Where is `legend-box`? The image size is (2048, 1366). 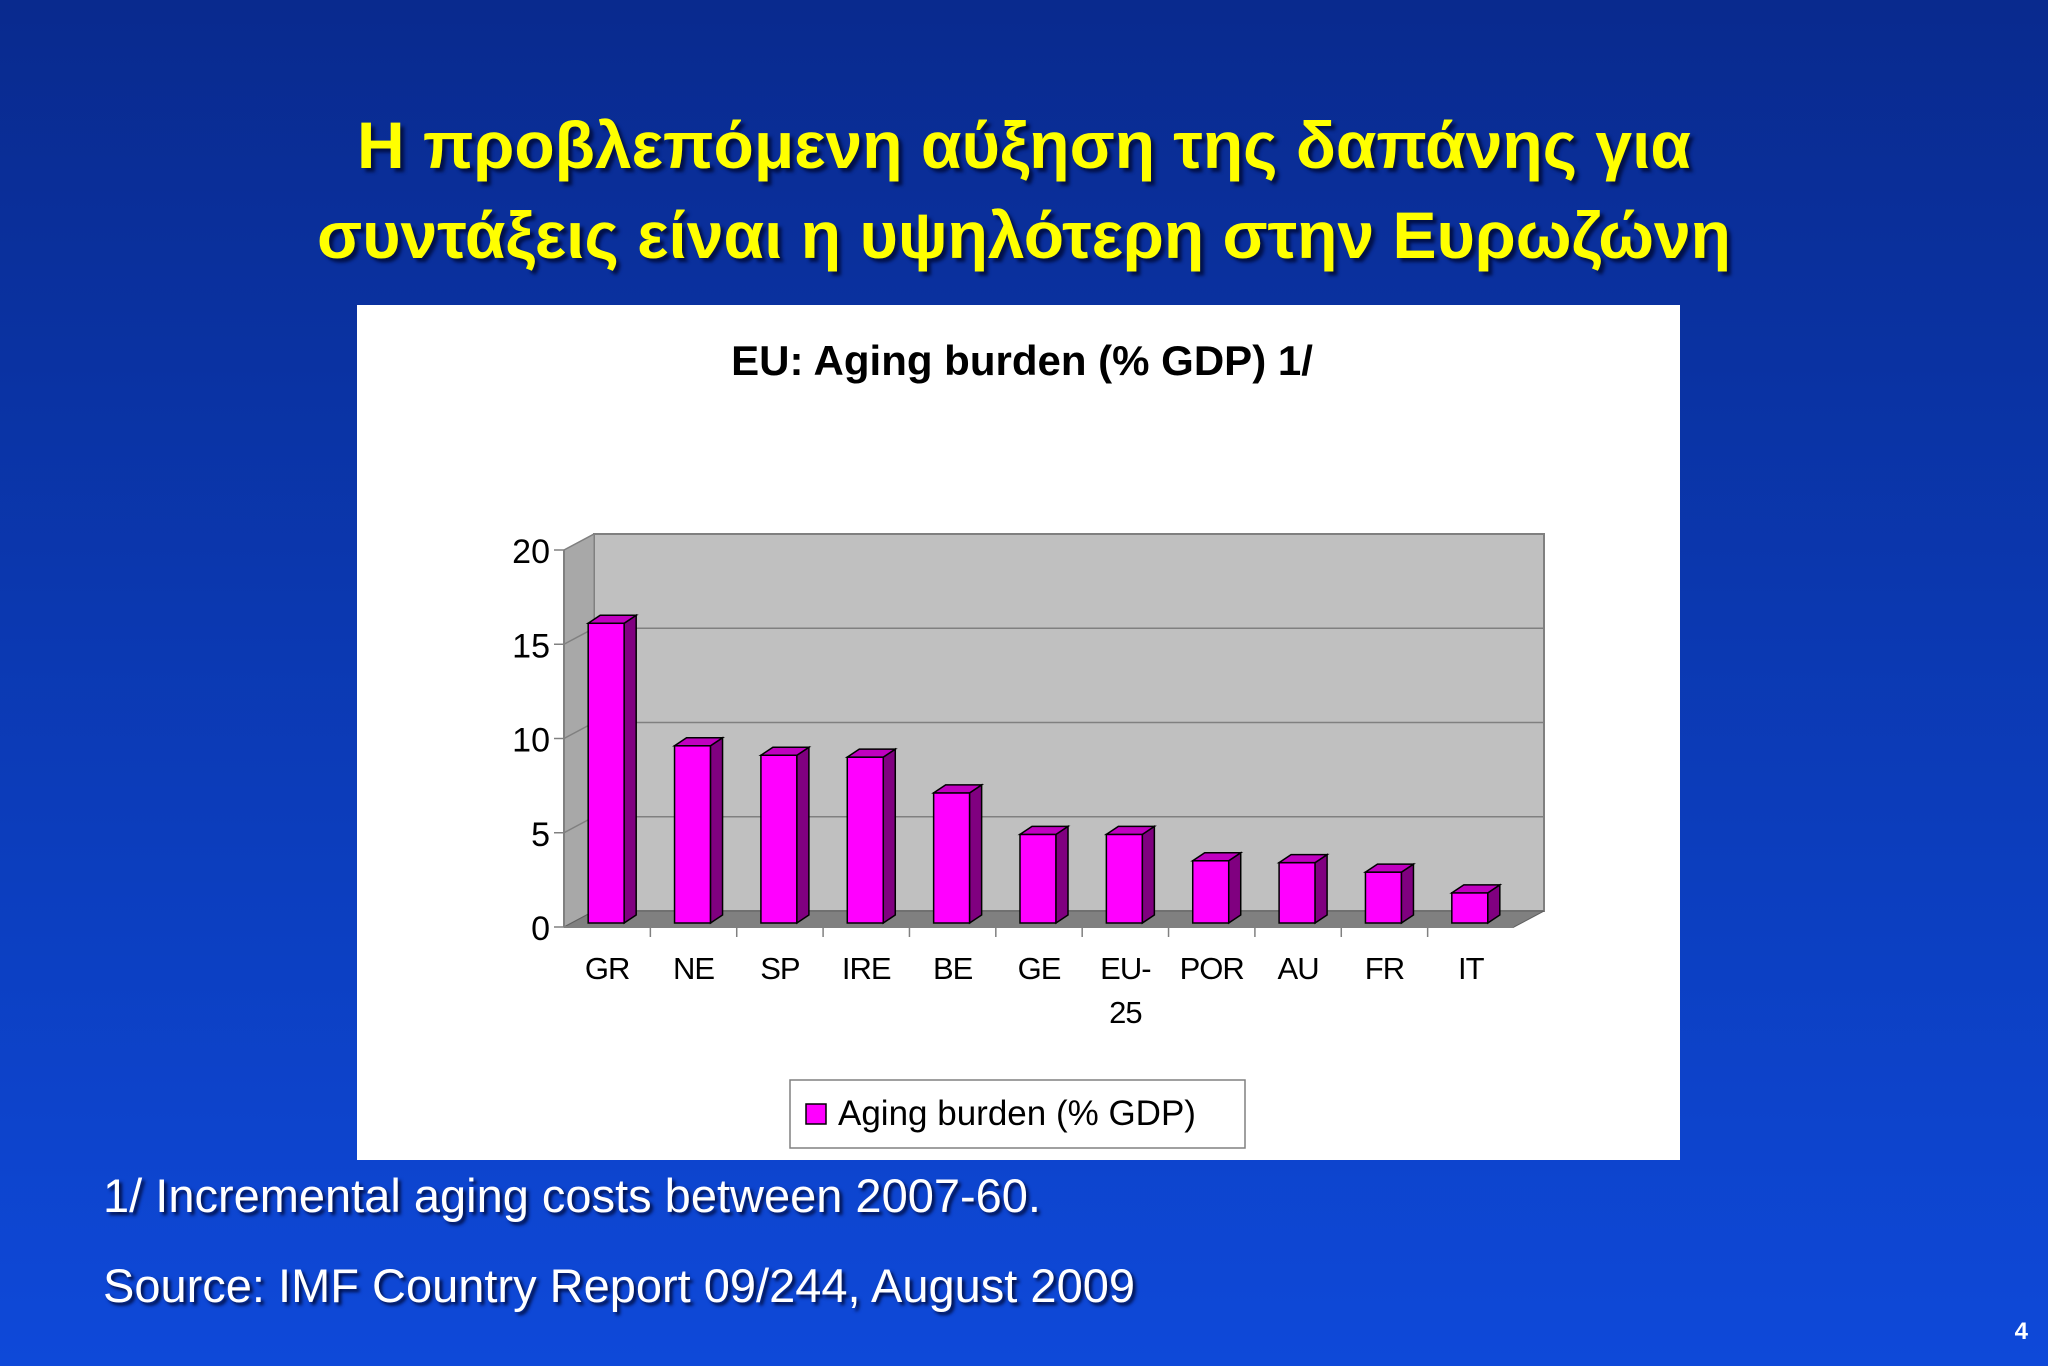
legend-box is located at coordinates (1017, 1114).